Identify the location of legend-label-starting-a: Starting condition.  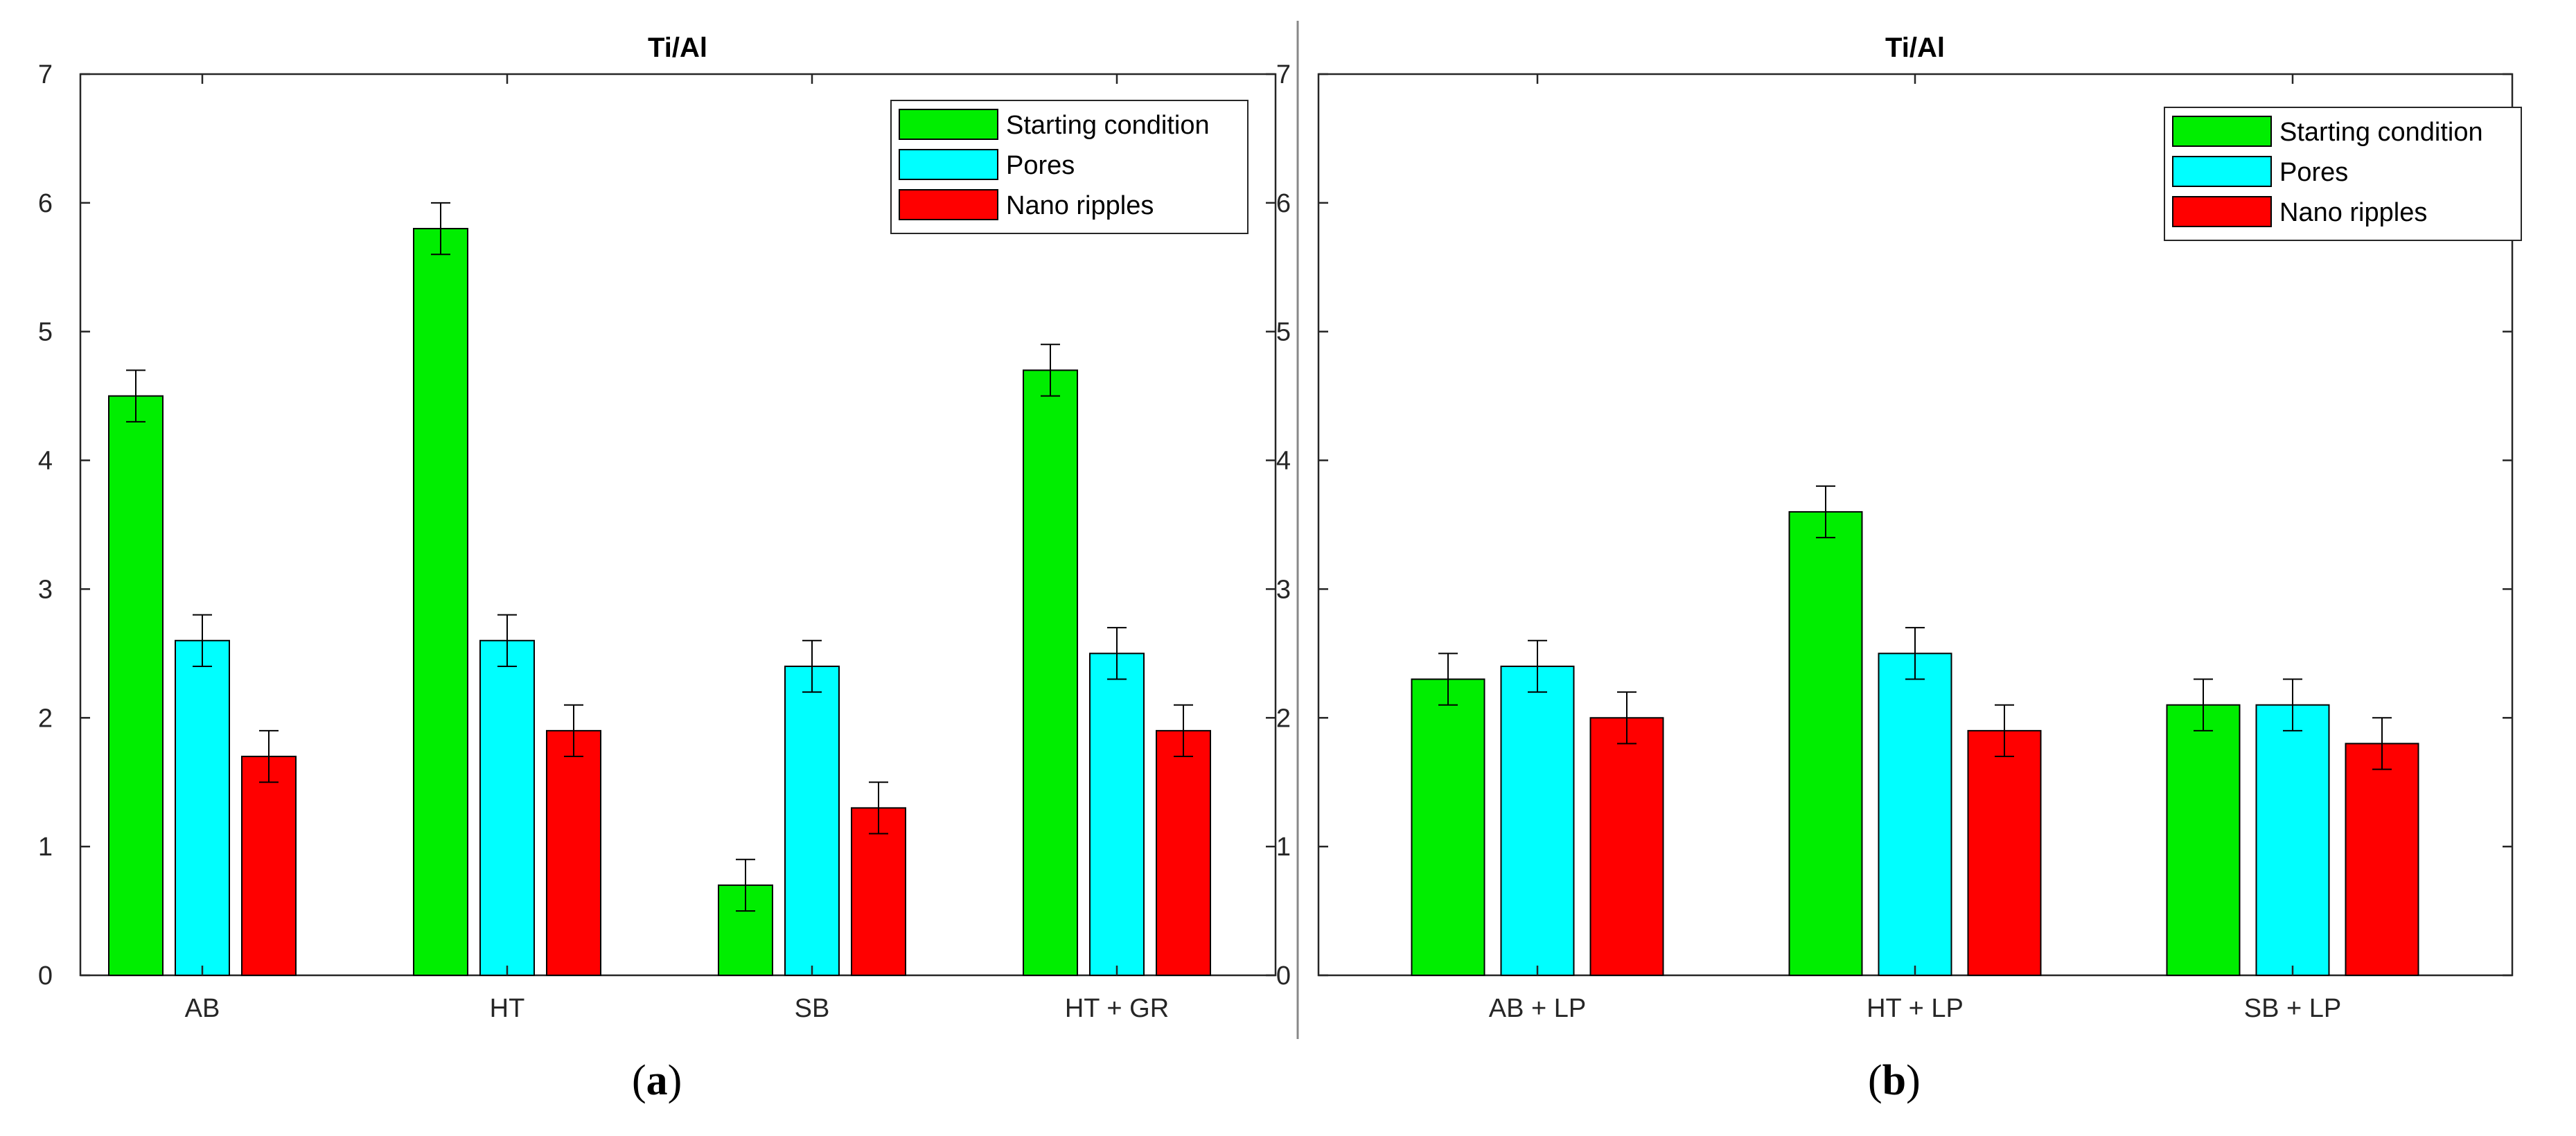
(1108, 125).